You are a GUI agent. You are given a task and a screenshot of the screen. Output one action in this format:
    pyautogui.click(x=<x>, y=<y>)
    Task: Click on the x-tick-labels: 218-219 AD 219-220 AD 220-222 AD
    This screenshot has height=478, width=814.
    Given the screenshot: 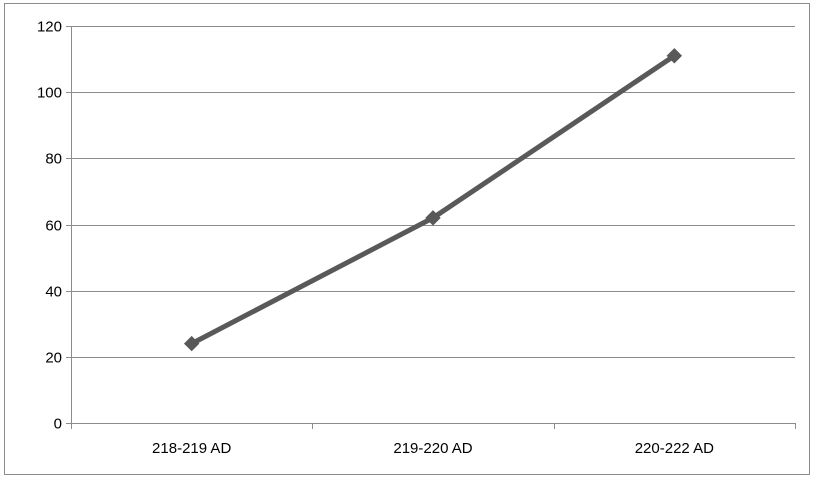 What is the action you would take?
    pyautogui.click(x=433, y=448)
    